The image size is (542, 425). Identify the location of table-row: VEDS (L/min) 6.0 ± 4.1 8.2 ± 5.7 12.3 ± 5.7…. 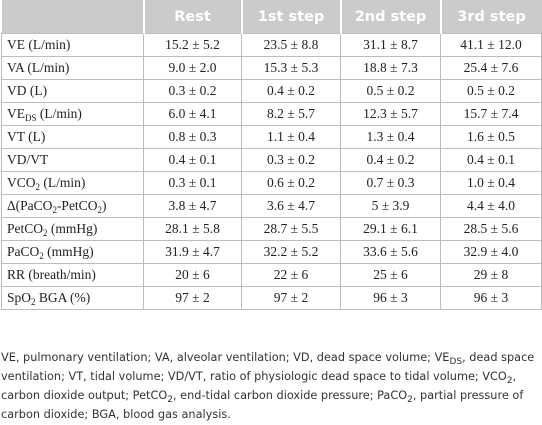
(271, 114).